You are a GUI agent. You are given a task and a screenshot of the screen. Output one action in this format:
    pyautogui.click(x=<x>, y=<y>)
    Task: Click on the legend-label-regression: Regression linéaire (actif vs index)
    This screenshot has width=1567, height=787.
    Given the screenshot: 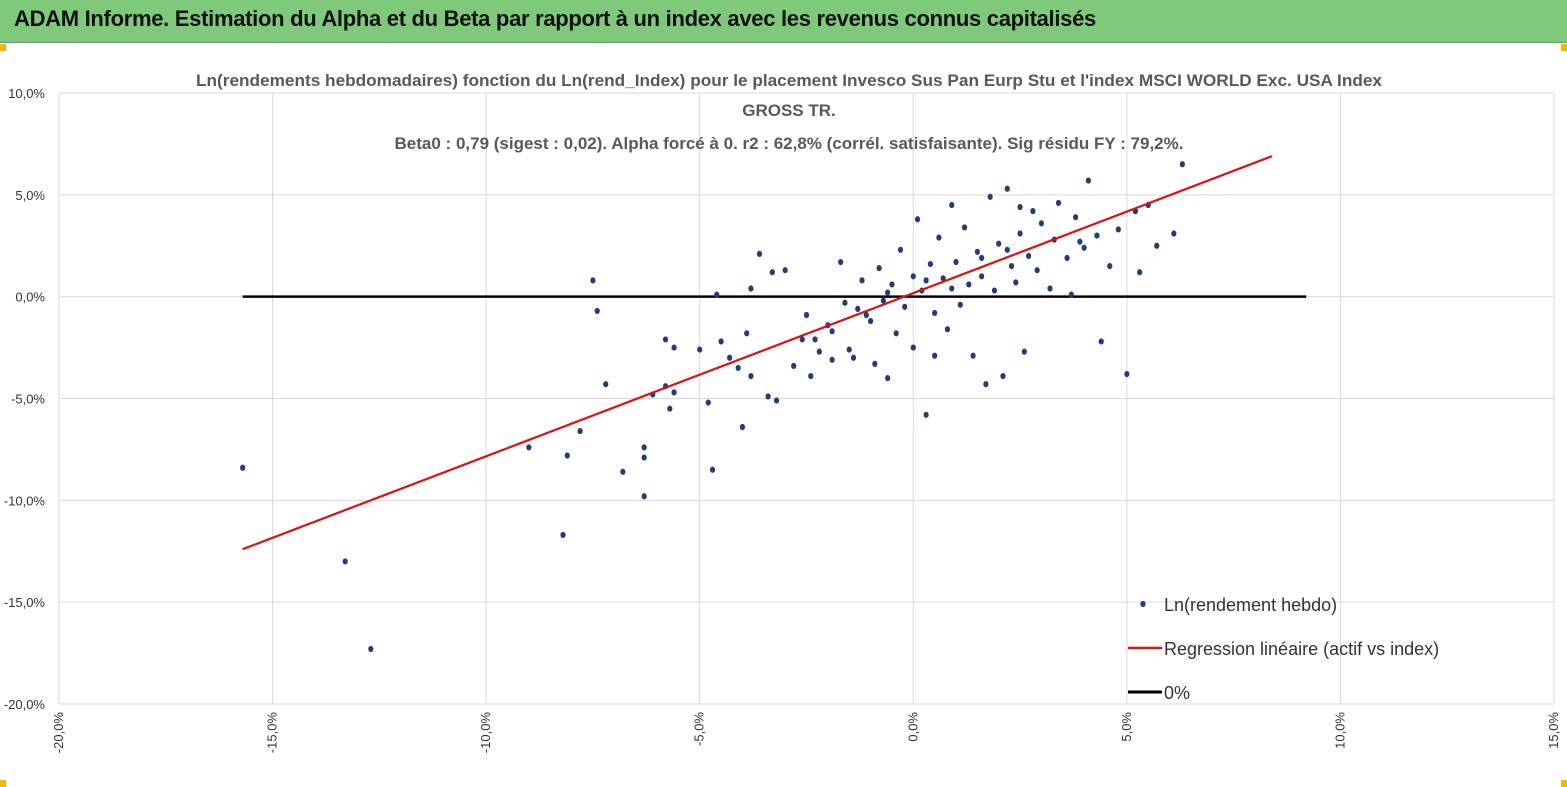 What is the action you would take?
    pyautogui.click(x=1301, y=649)
    